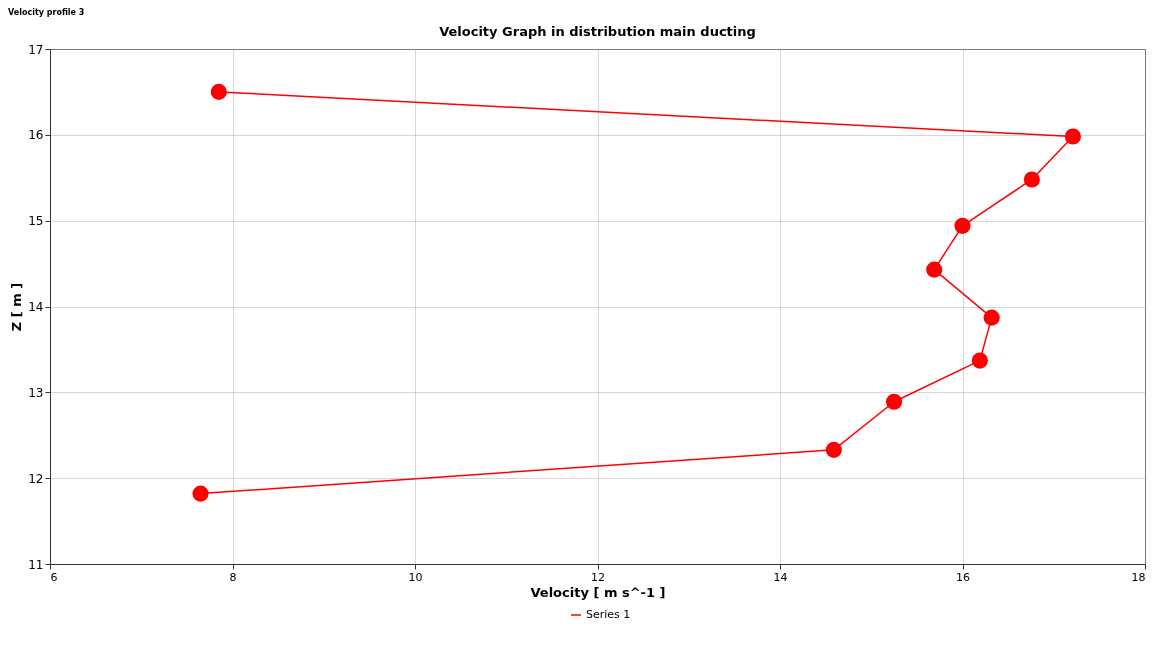 The image size is (1168, 648). I want to click on x-axis-title: Velocity [ m s^-1 ], so click(598, 592).